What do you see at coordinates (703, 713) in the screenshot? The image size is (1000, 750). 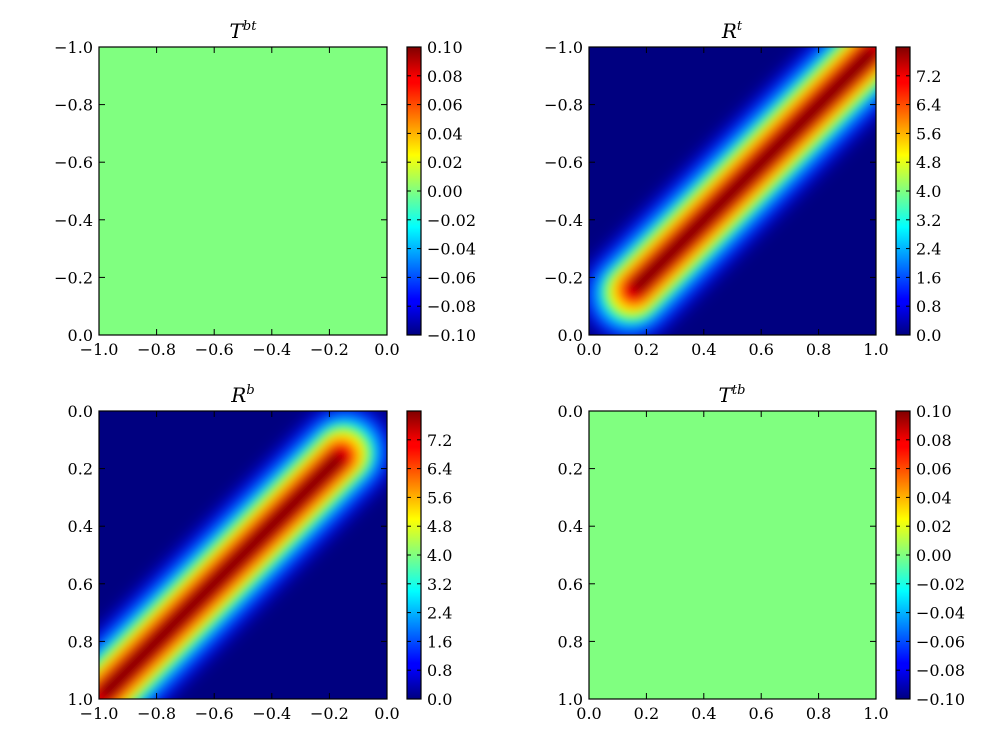 I see `x-tick-label: 0.4` at bounding box center [703, 713].